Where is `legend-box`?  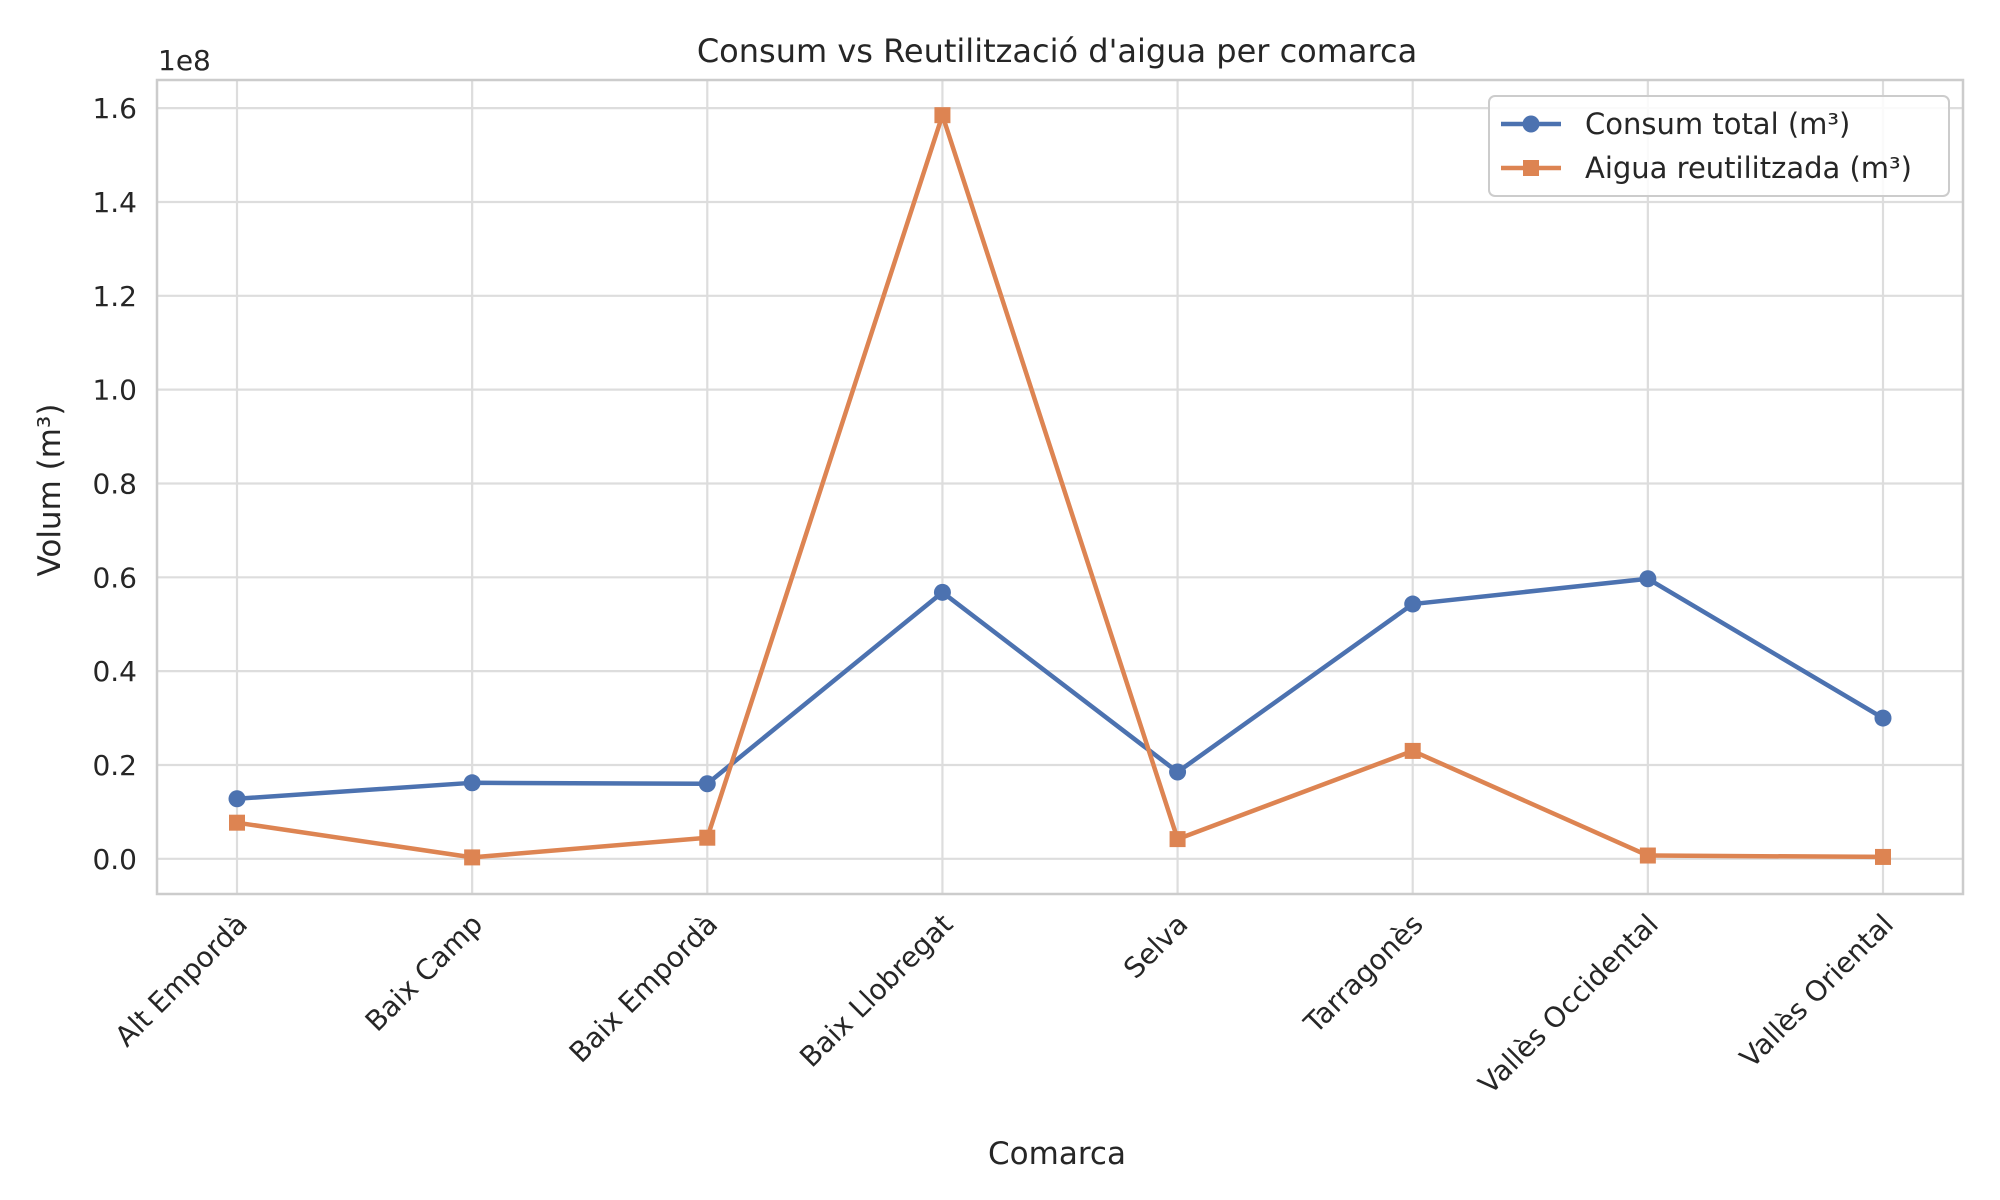 legend-box is located at coordinates (1719, 146).